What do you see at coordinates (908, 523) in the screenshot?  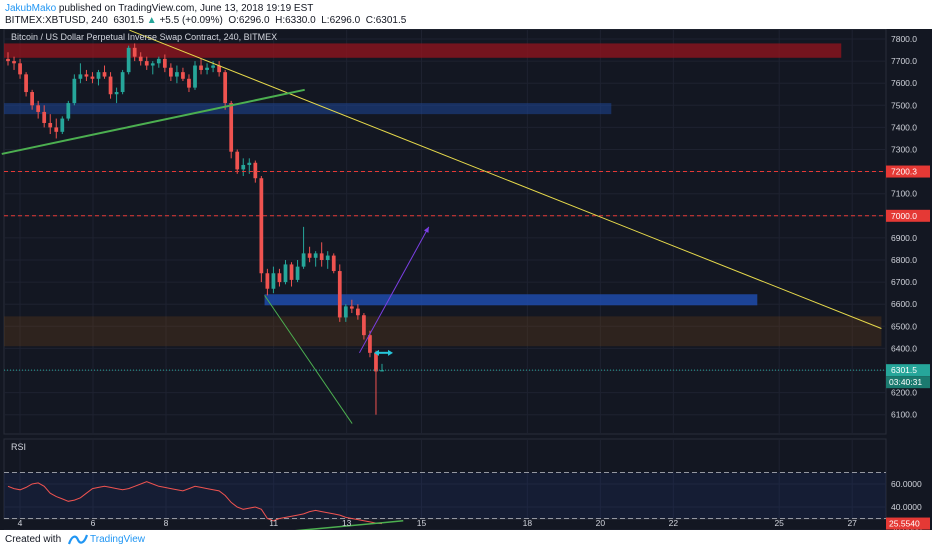 I see `rsi-last-badge` at bounding box center [908, 523].